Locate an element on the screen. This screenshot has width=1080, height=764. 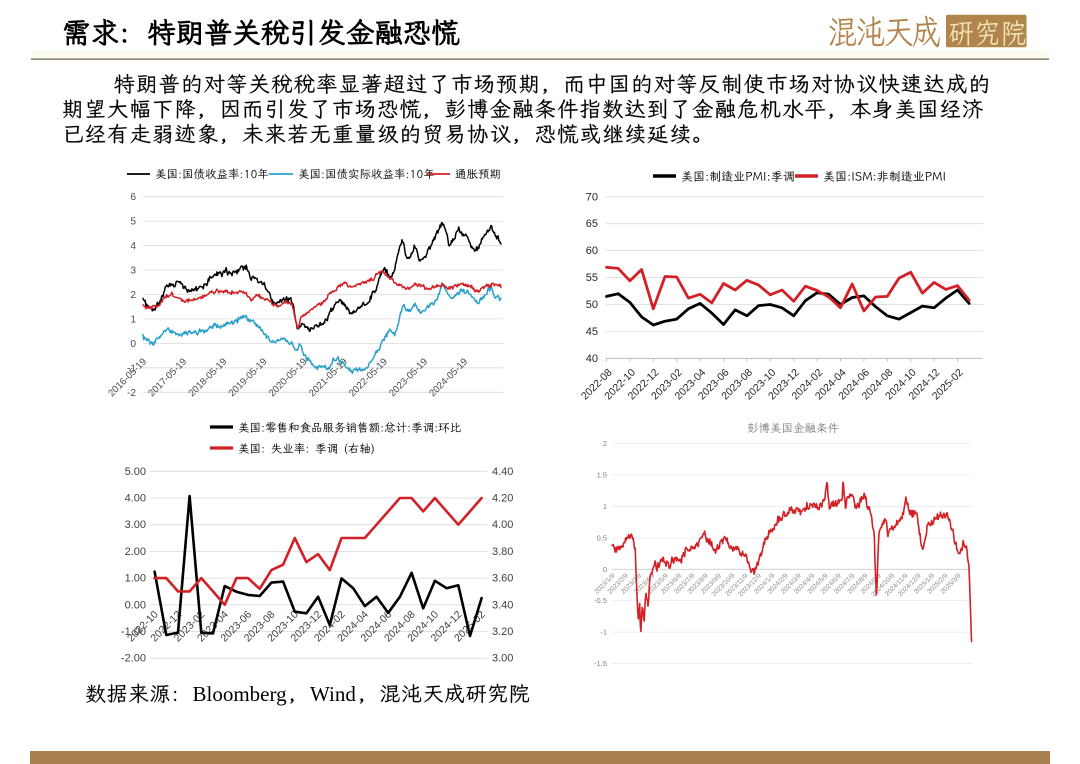
svg-text: 55 is located at coordinates (592, 278).